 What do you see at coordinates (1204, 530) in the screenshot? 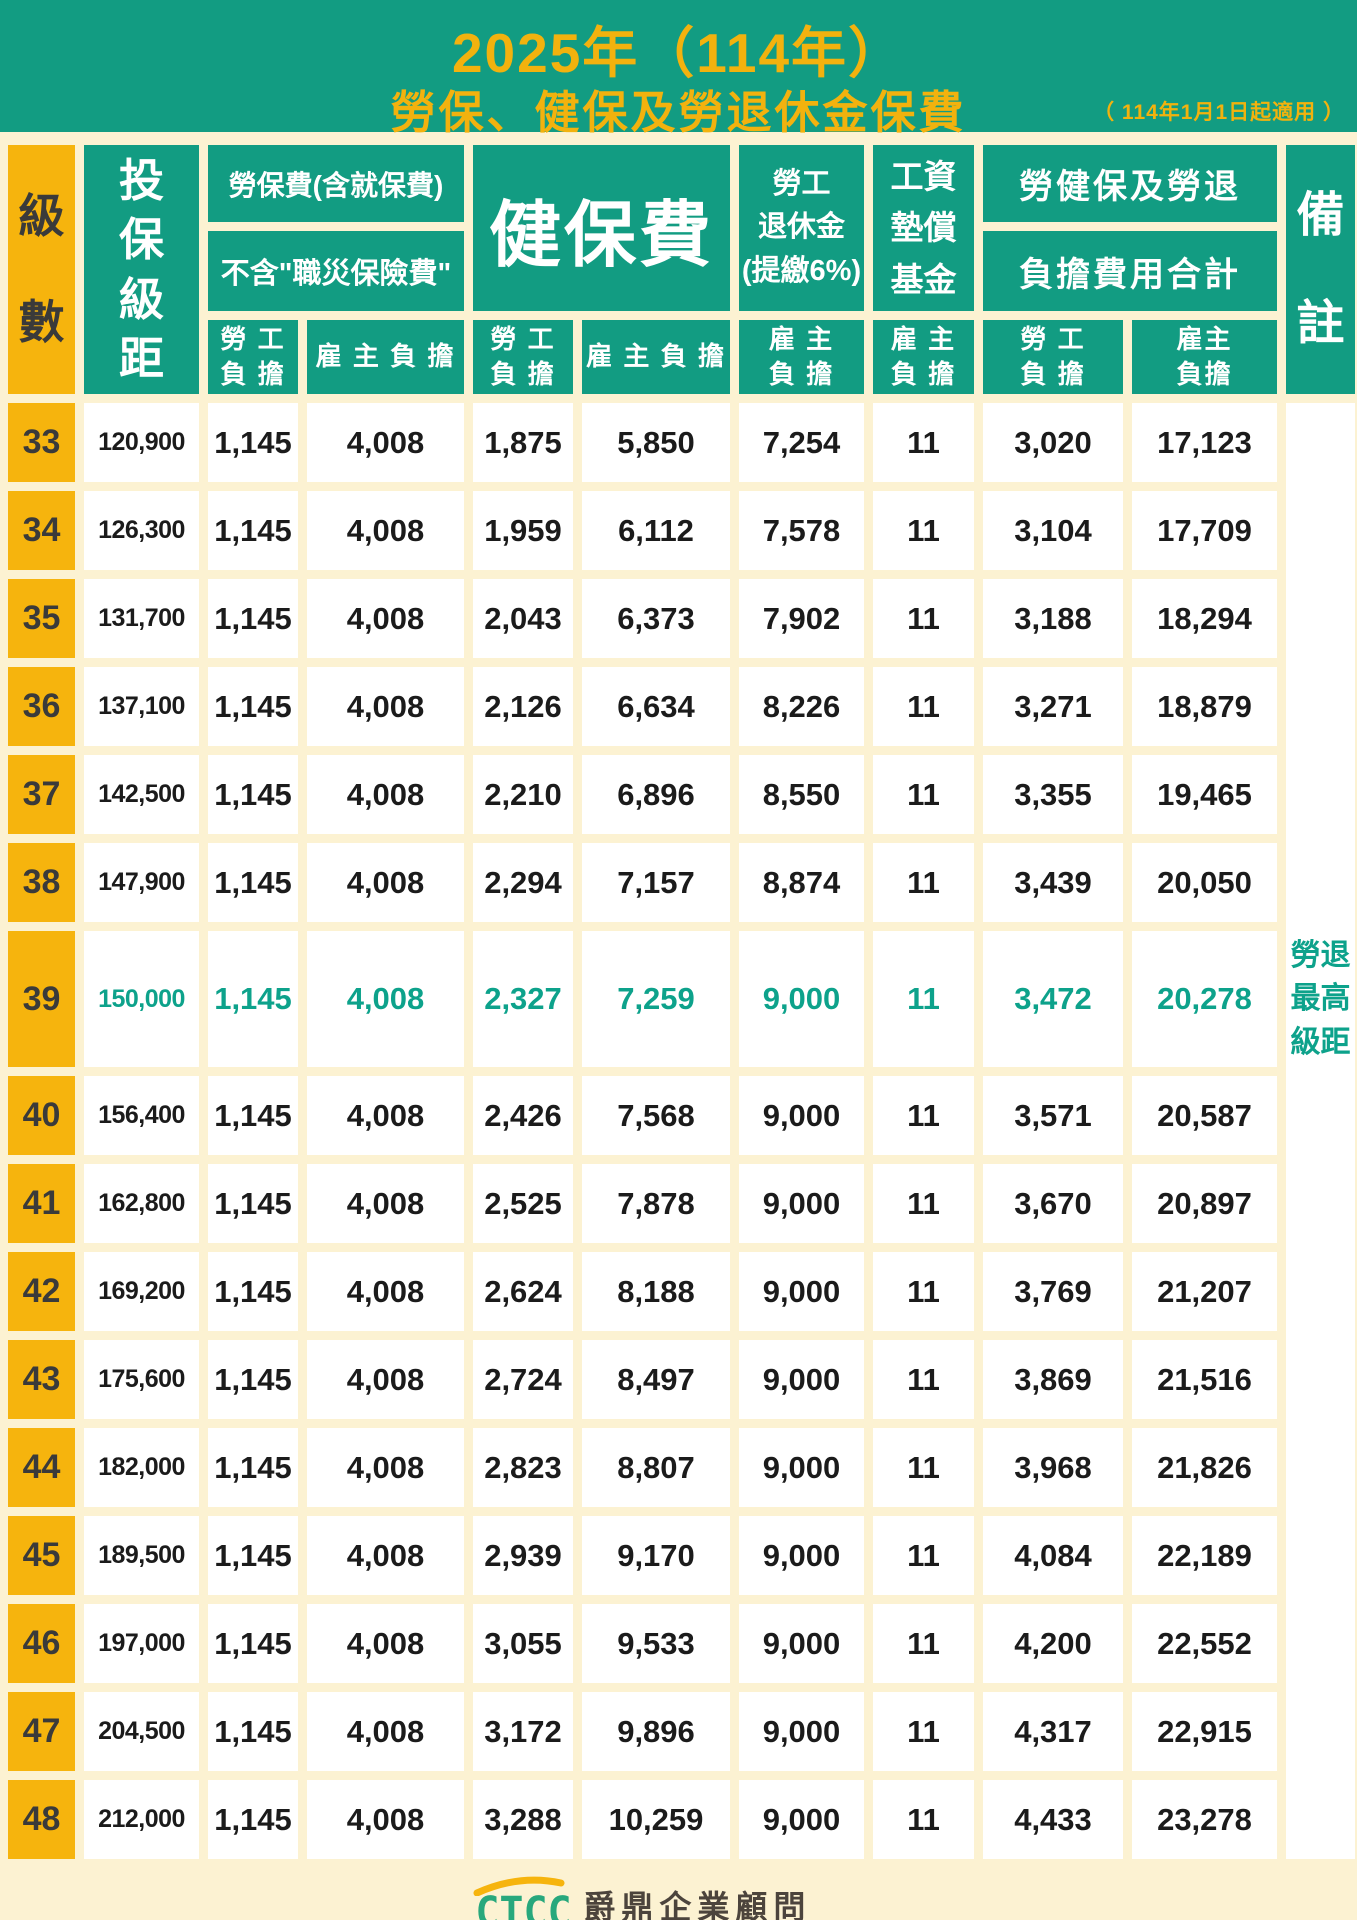
I see `data-cell-total_er: 17,709` at bounding box center [1204, 530].